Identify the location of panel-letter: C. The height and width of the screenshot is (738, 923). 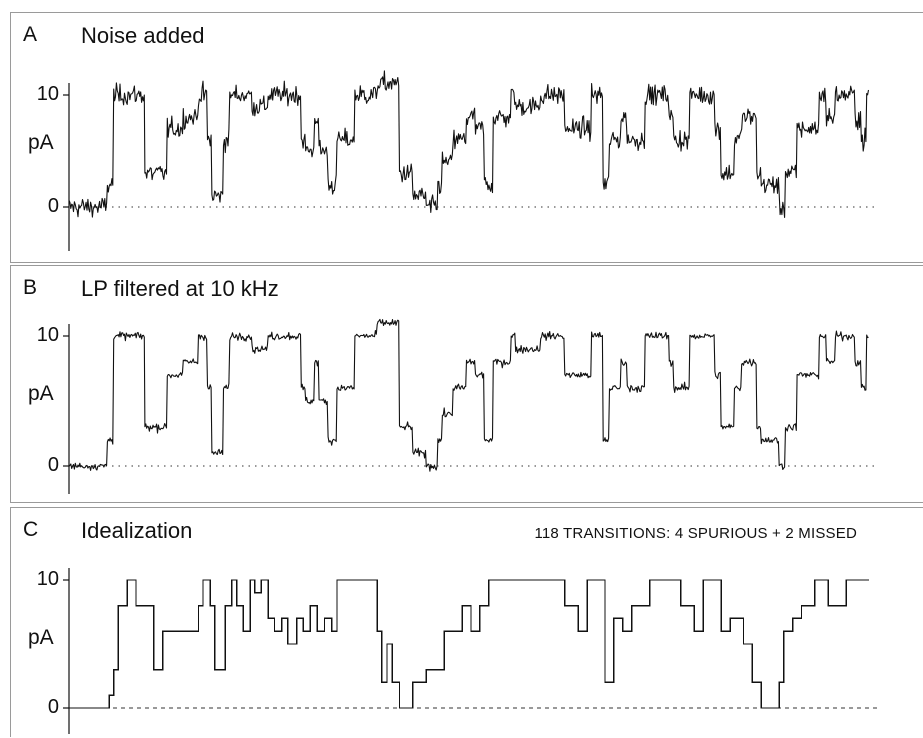
(31, 529).